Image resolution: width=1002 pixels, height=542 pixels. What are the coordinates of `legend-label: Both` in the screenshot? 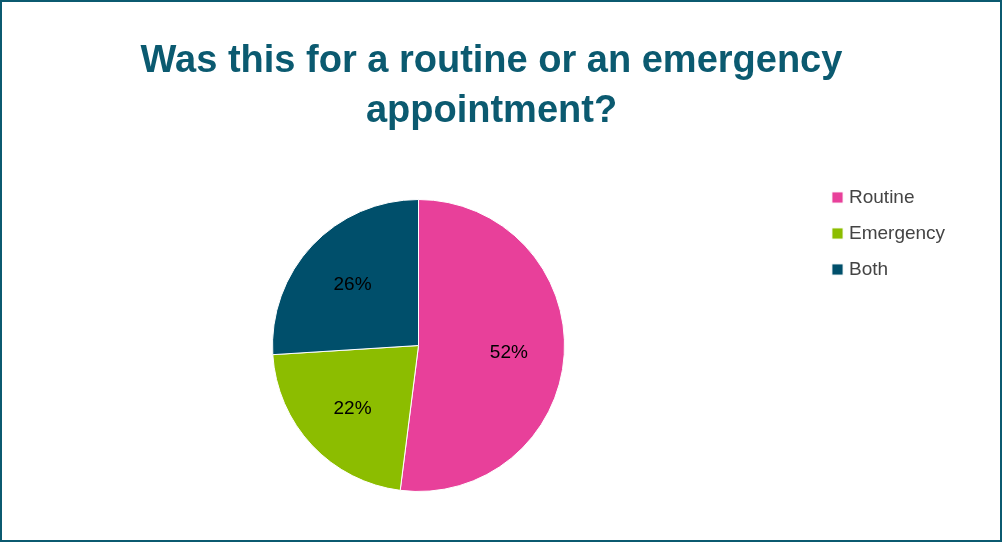 It's located at (869, 269).